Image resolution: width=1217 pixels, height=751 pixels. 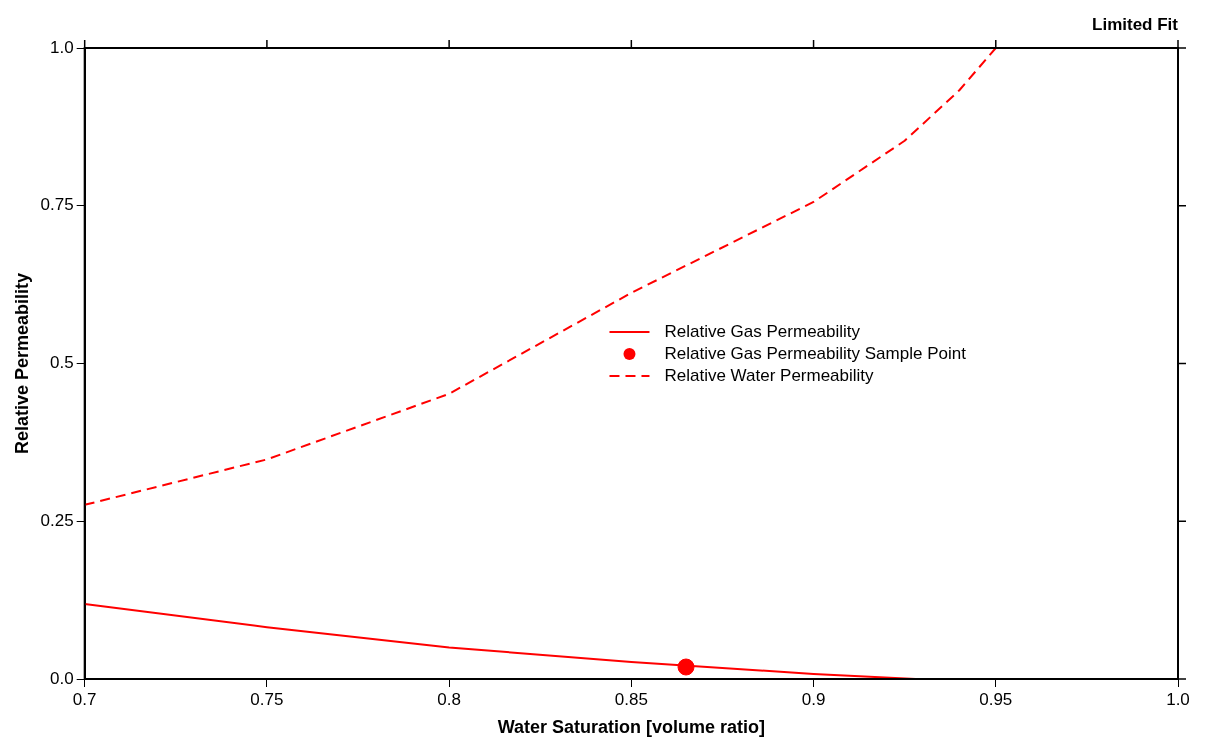 I want to click on x-tick-label: 0.95, so click(x=996, y=699).